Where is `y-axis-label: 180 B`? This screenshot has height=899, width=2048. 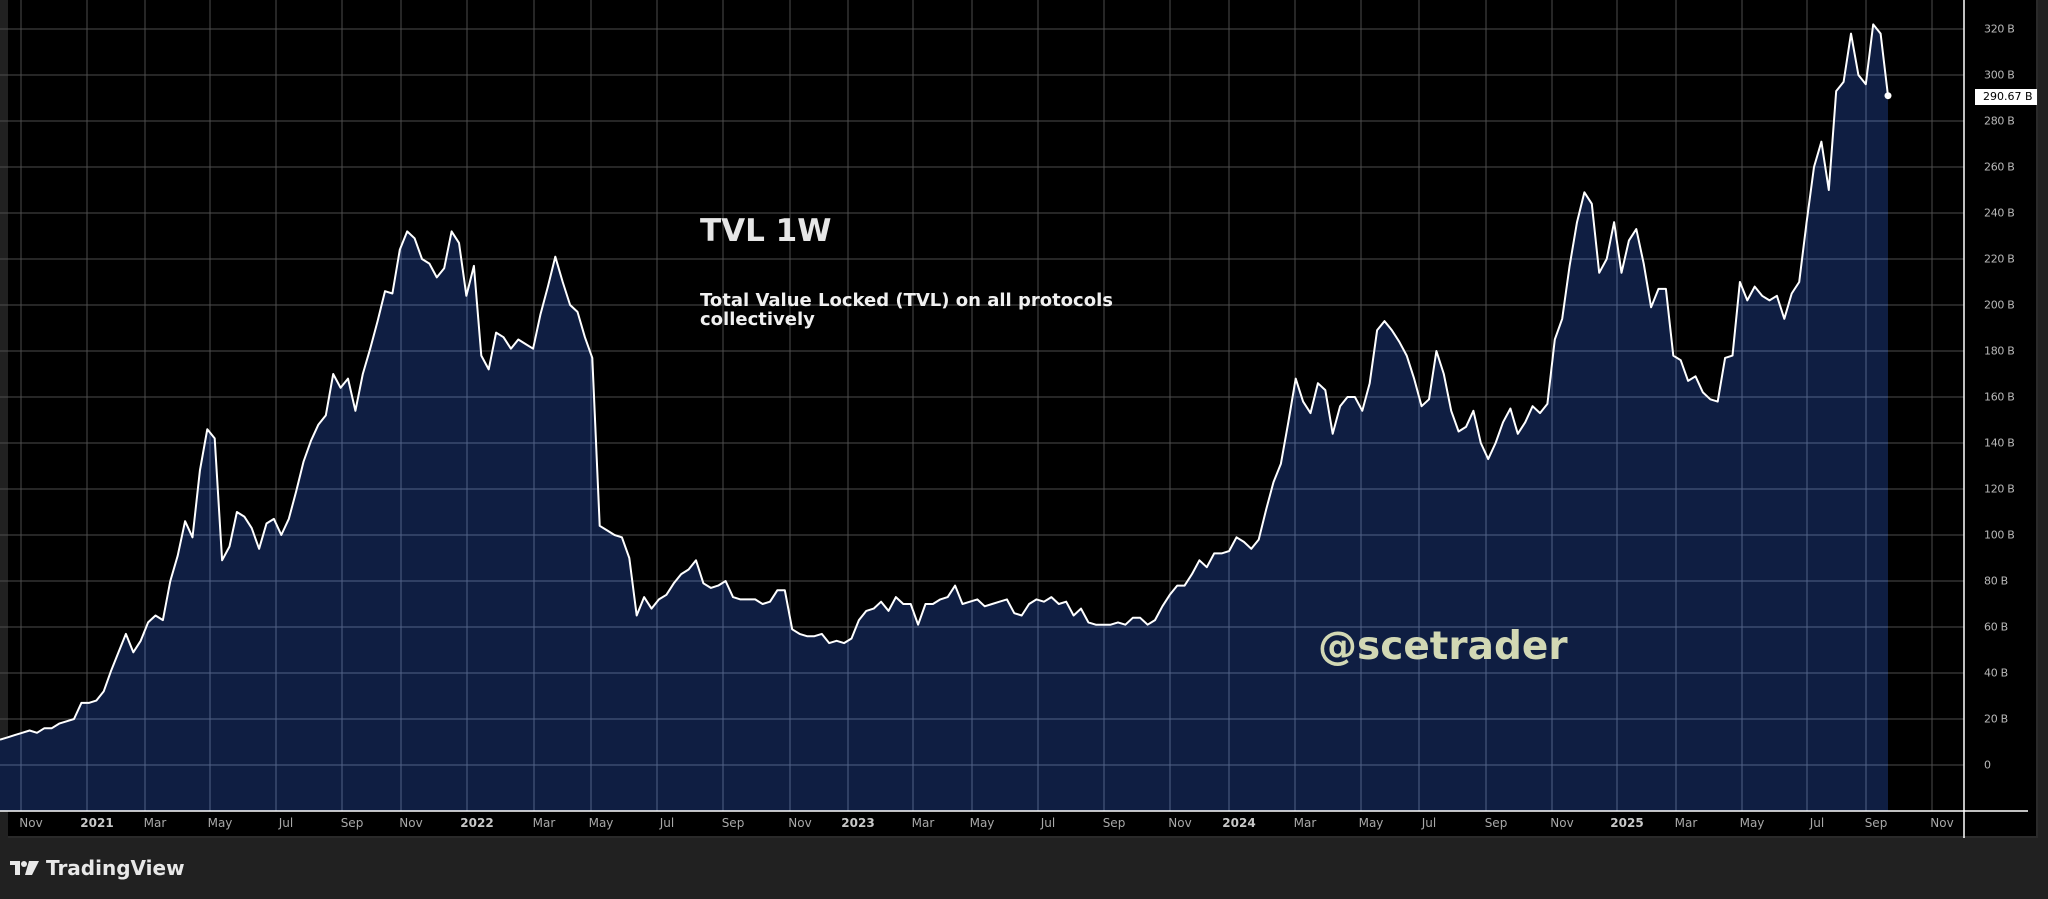
y-axis-label: 180 B is located at coordinates (1999, 351).